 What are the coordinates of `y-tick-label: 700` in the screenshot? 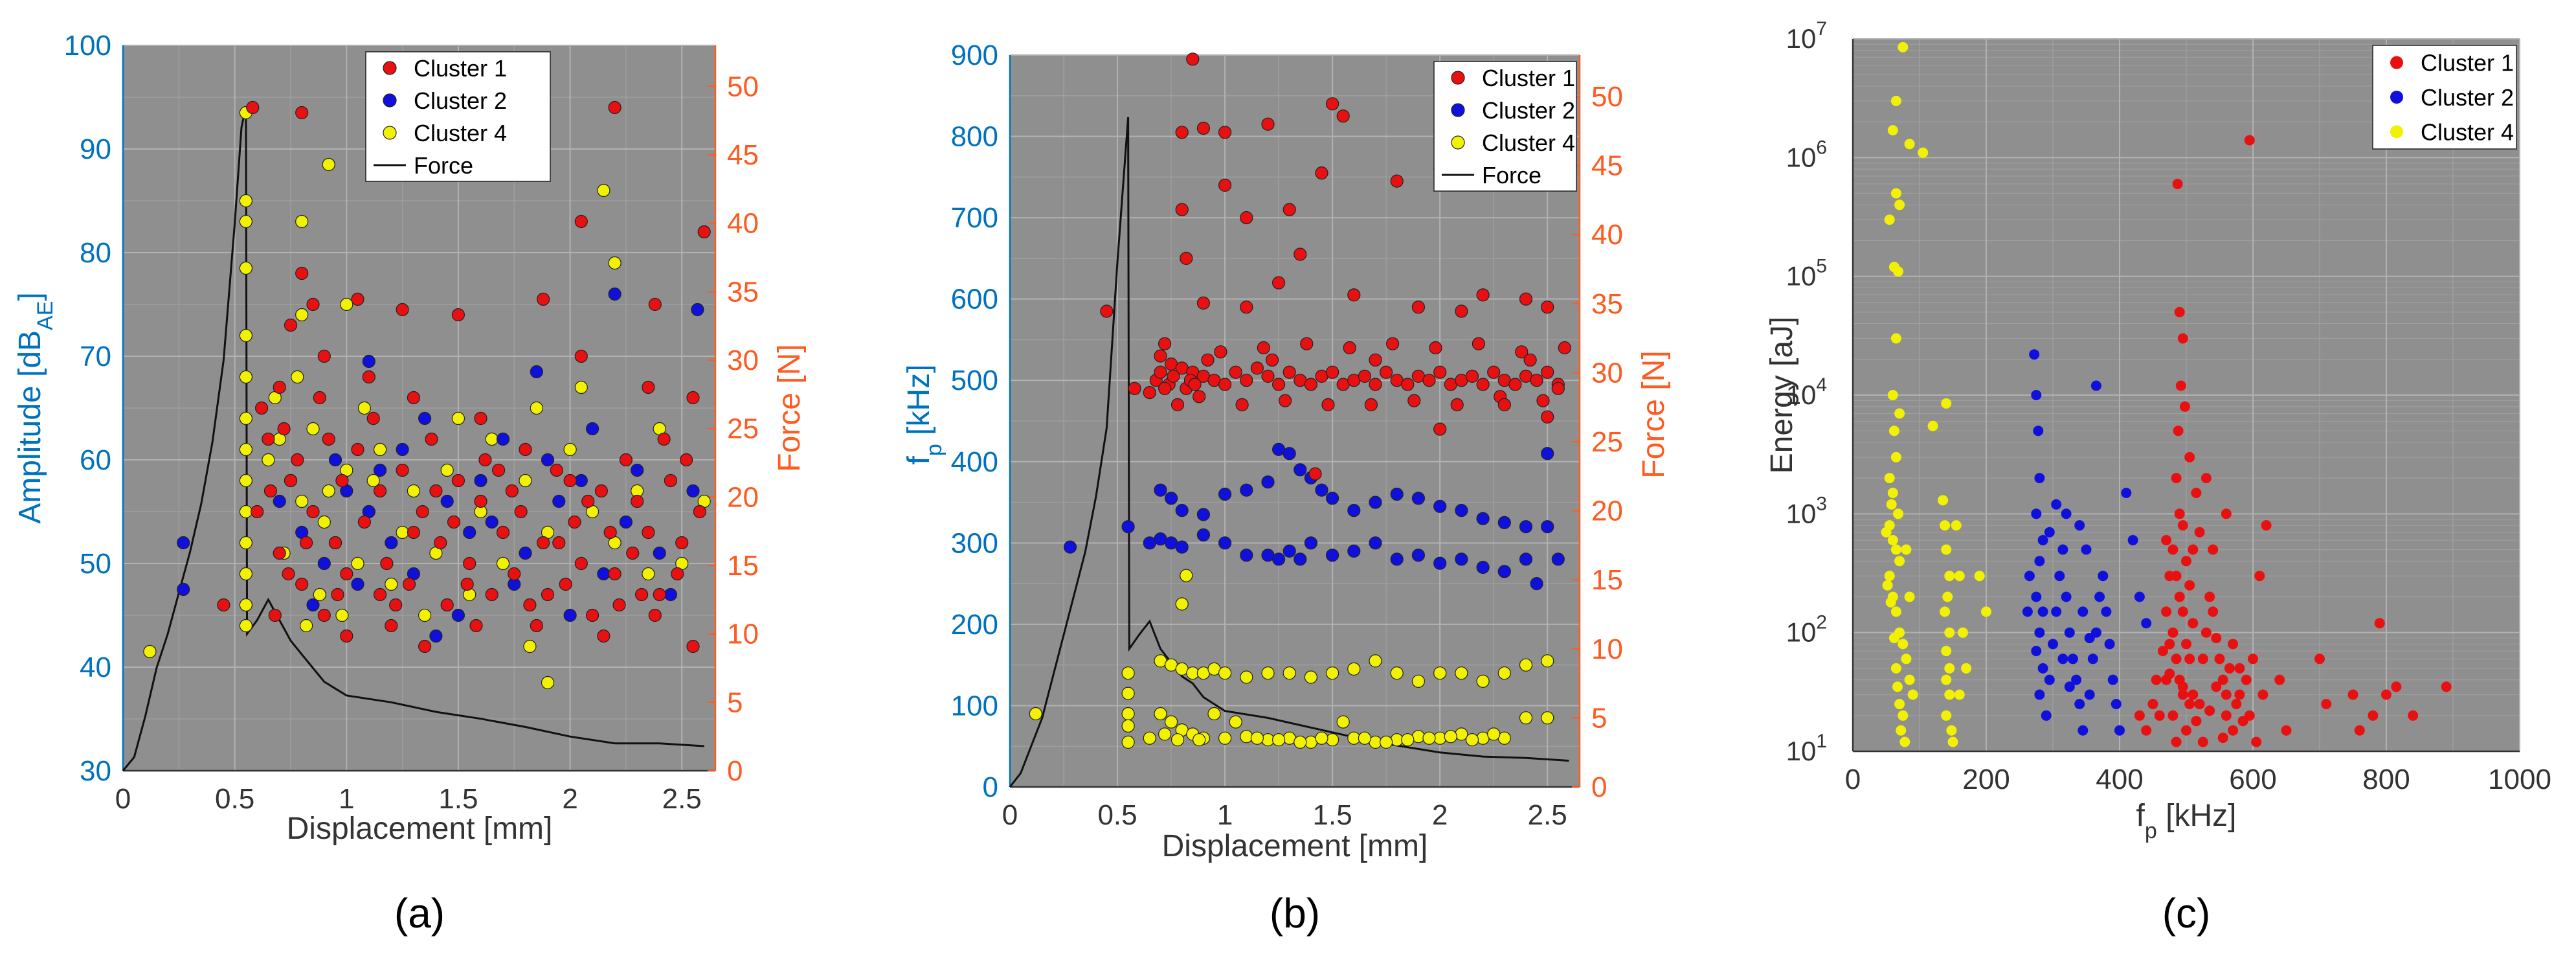 It's located at (975, 218).